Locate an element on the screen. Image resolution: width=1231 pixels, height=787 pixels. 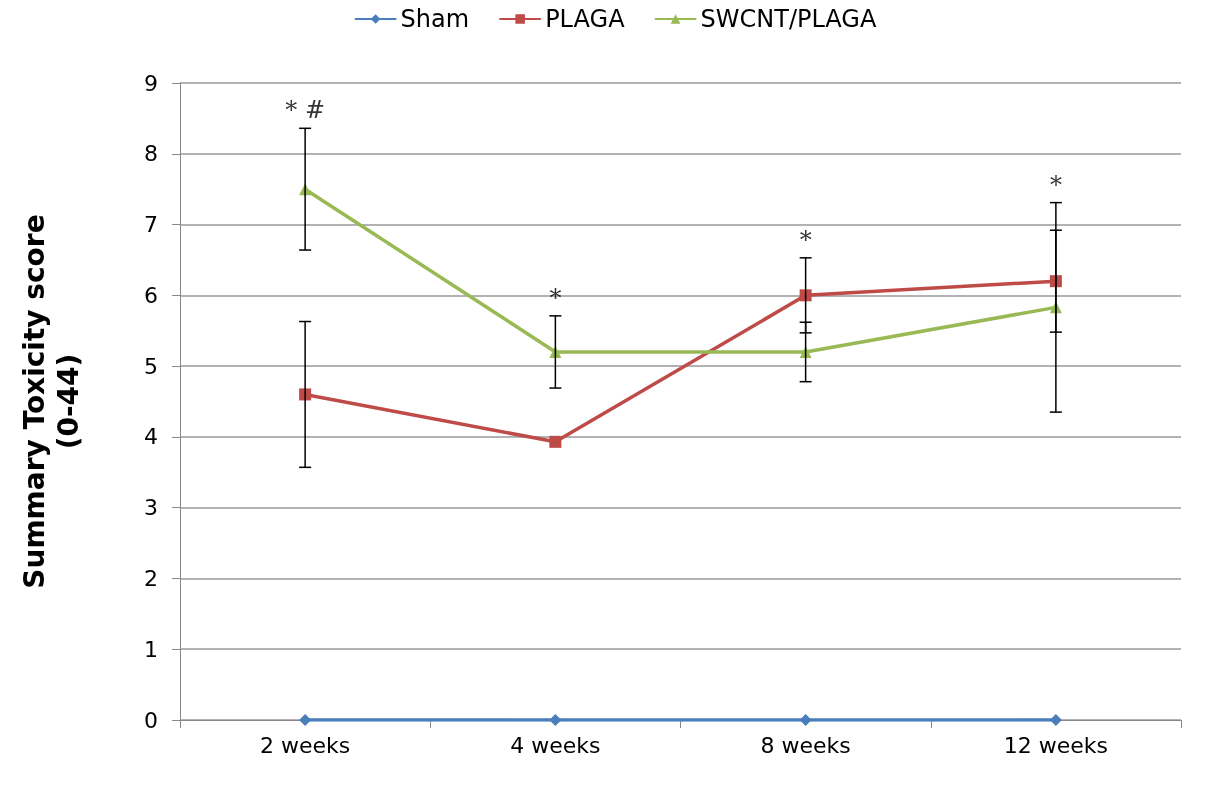
y-tick-label: 4 is located at coordinates (151, 437).